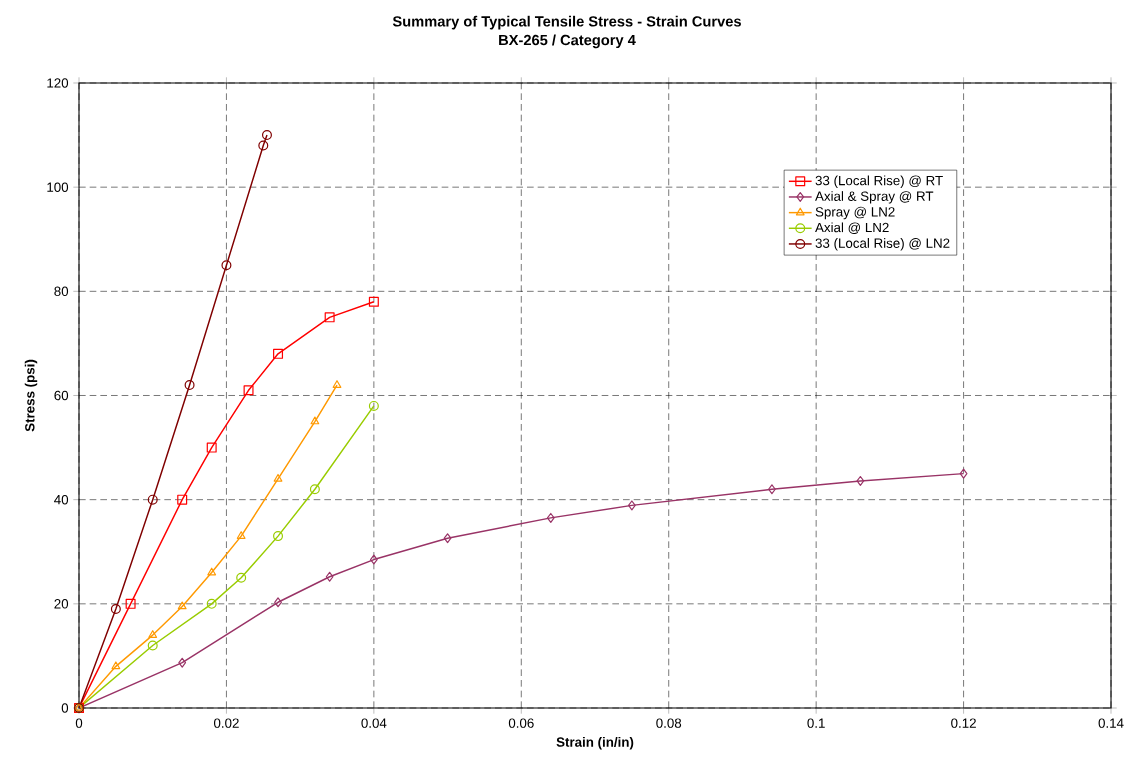 Image resolution: width=1134 pixels, height=775 pixels. What do you see at coordinates (61, 499) in the screenshot?
I see `y-tick-label: 40` at bounding box center [61, 499].